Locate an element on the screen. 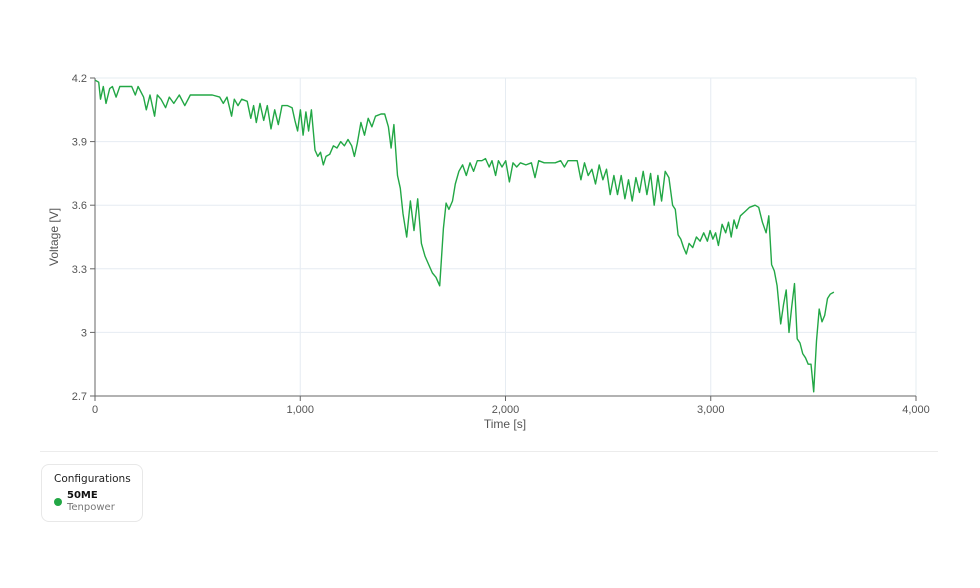 The image size is (980, 588). legend-title: Configurations is located at coordinates (92, 479).